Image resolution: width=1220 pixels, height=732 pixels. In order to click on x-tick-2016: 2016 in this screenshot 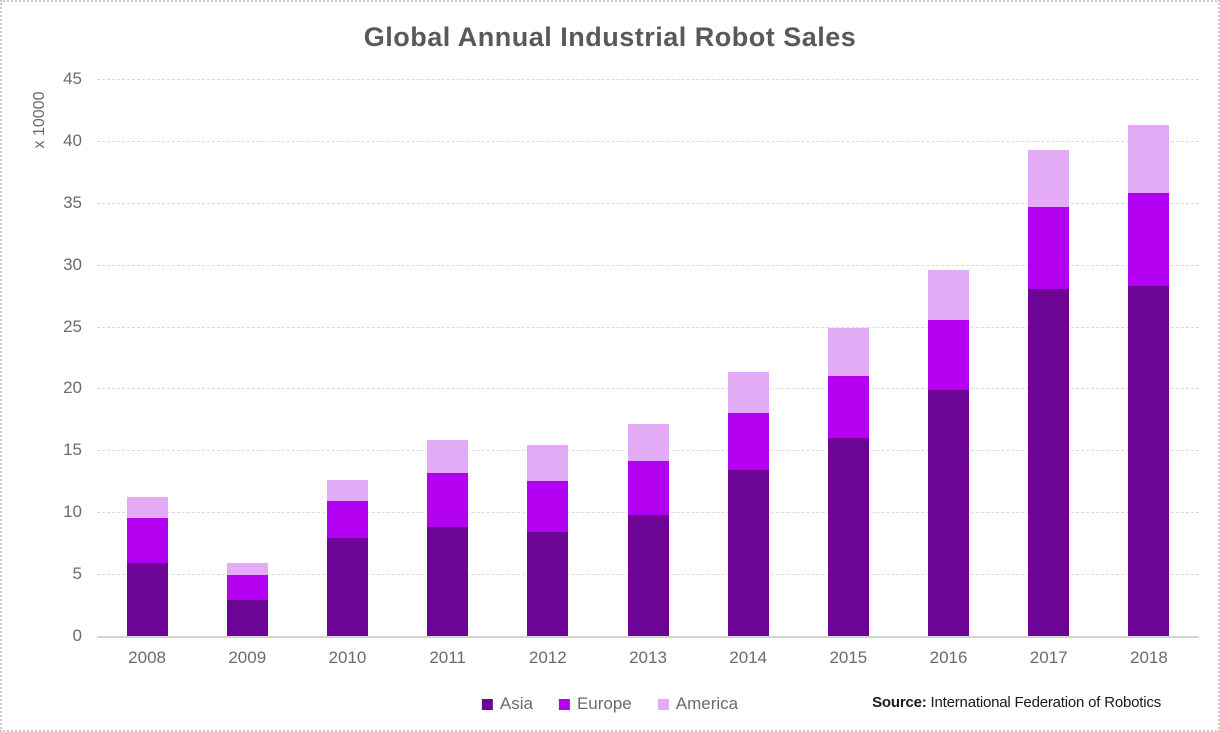, I will do `click(948, 657)`.